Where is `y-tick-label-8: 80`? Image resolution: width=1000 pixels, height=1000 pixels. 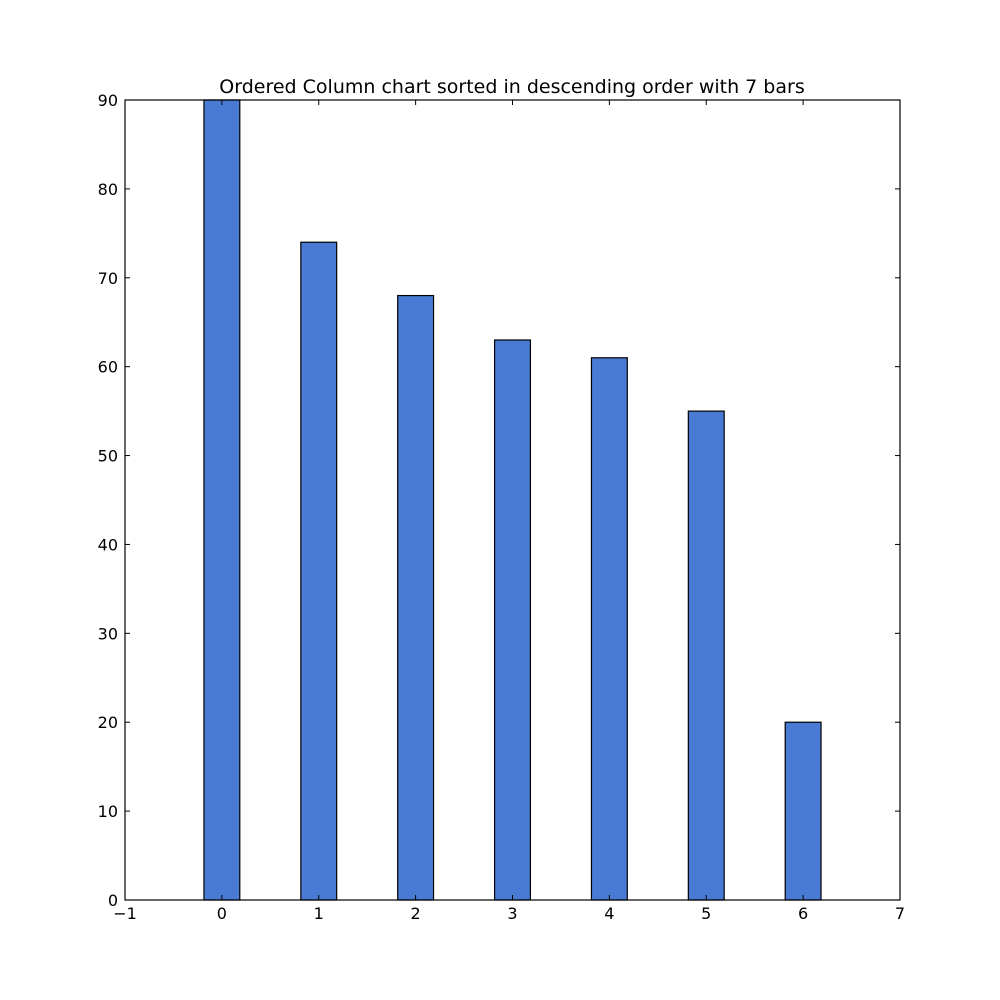
y-tick-label-8: 80 is located at coordinates (108, 189).